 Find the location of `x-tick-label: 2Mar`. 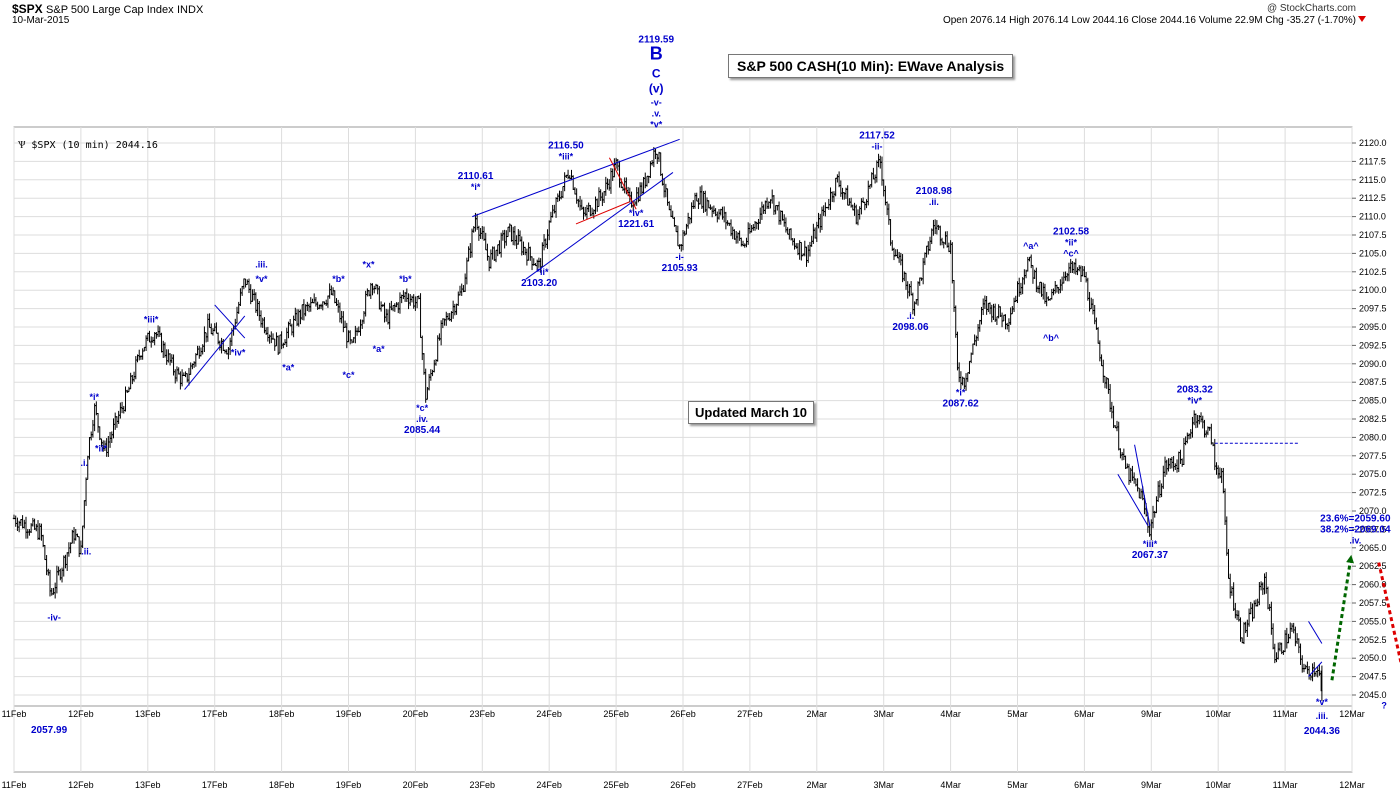

x-tick-label: 2Mar is located at coordinates (817, 714).